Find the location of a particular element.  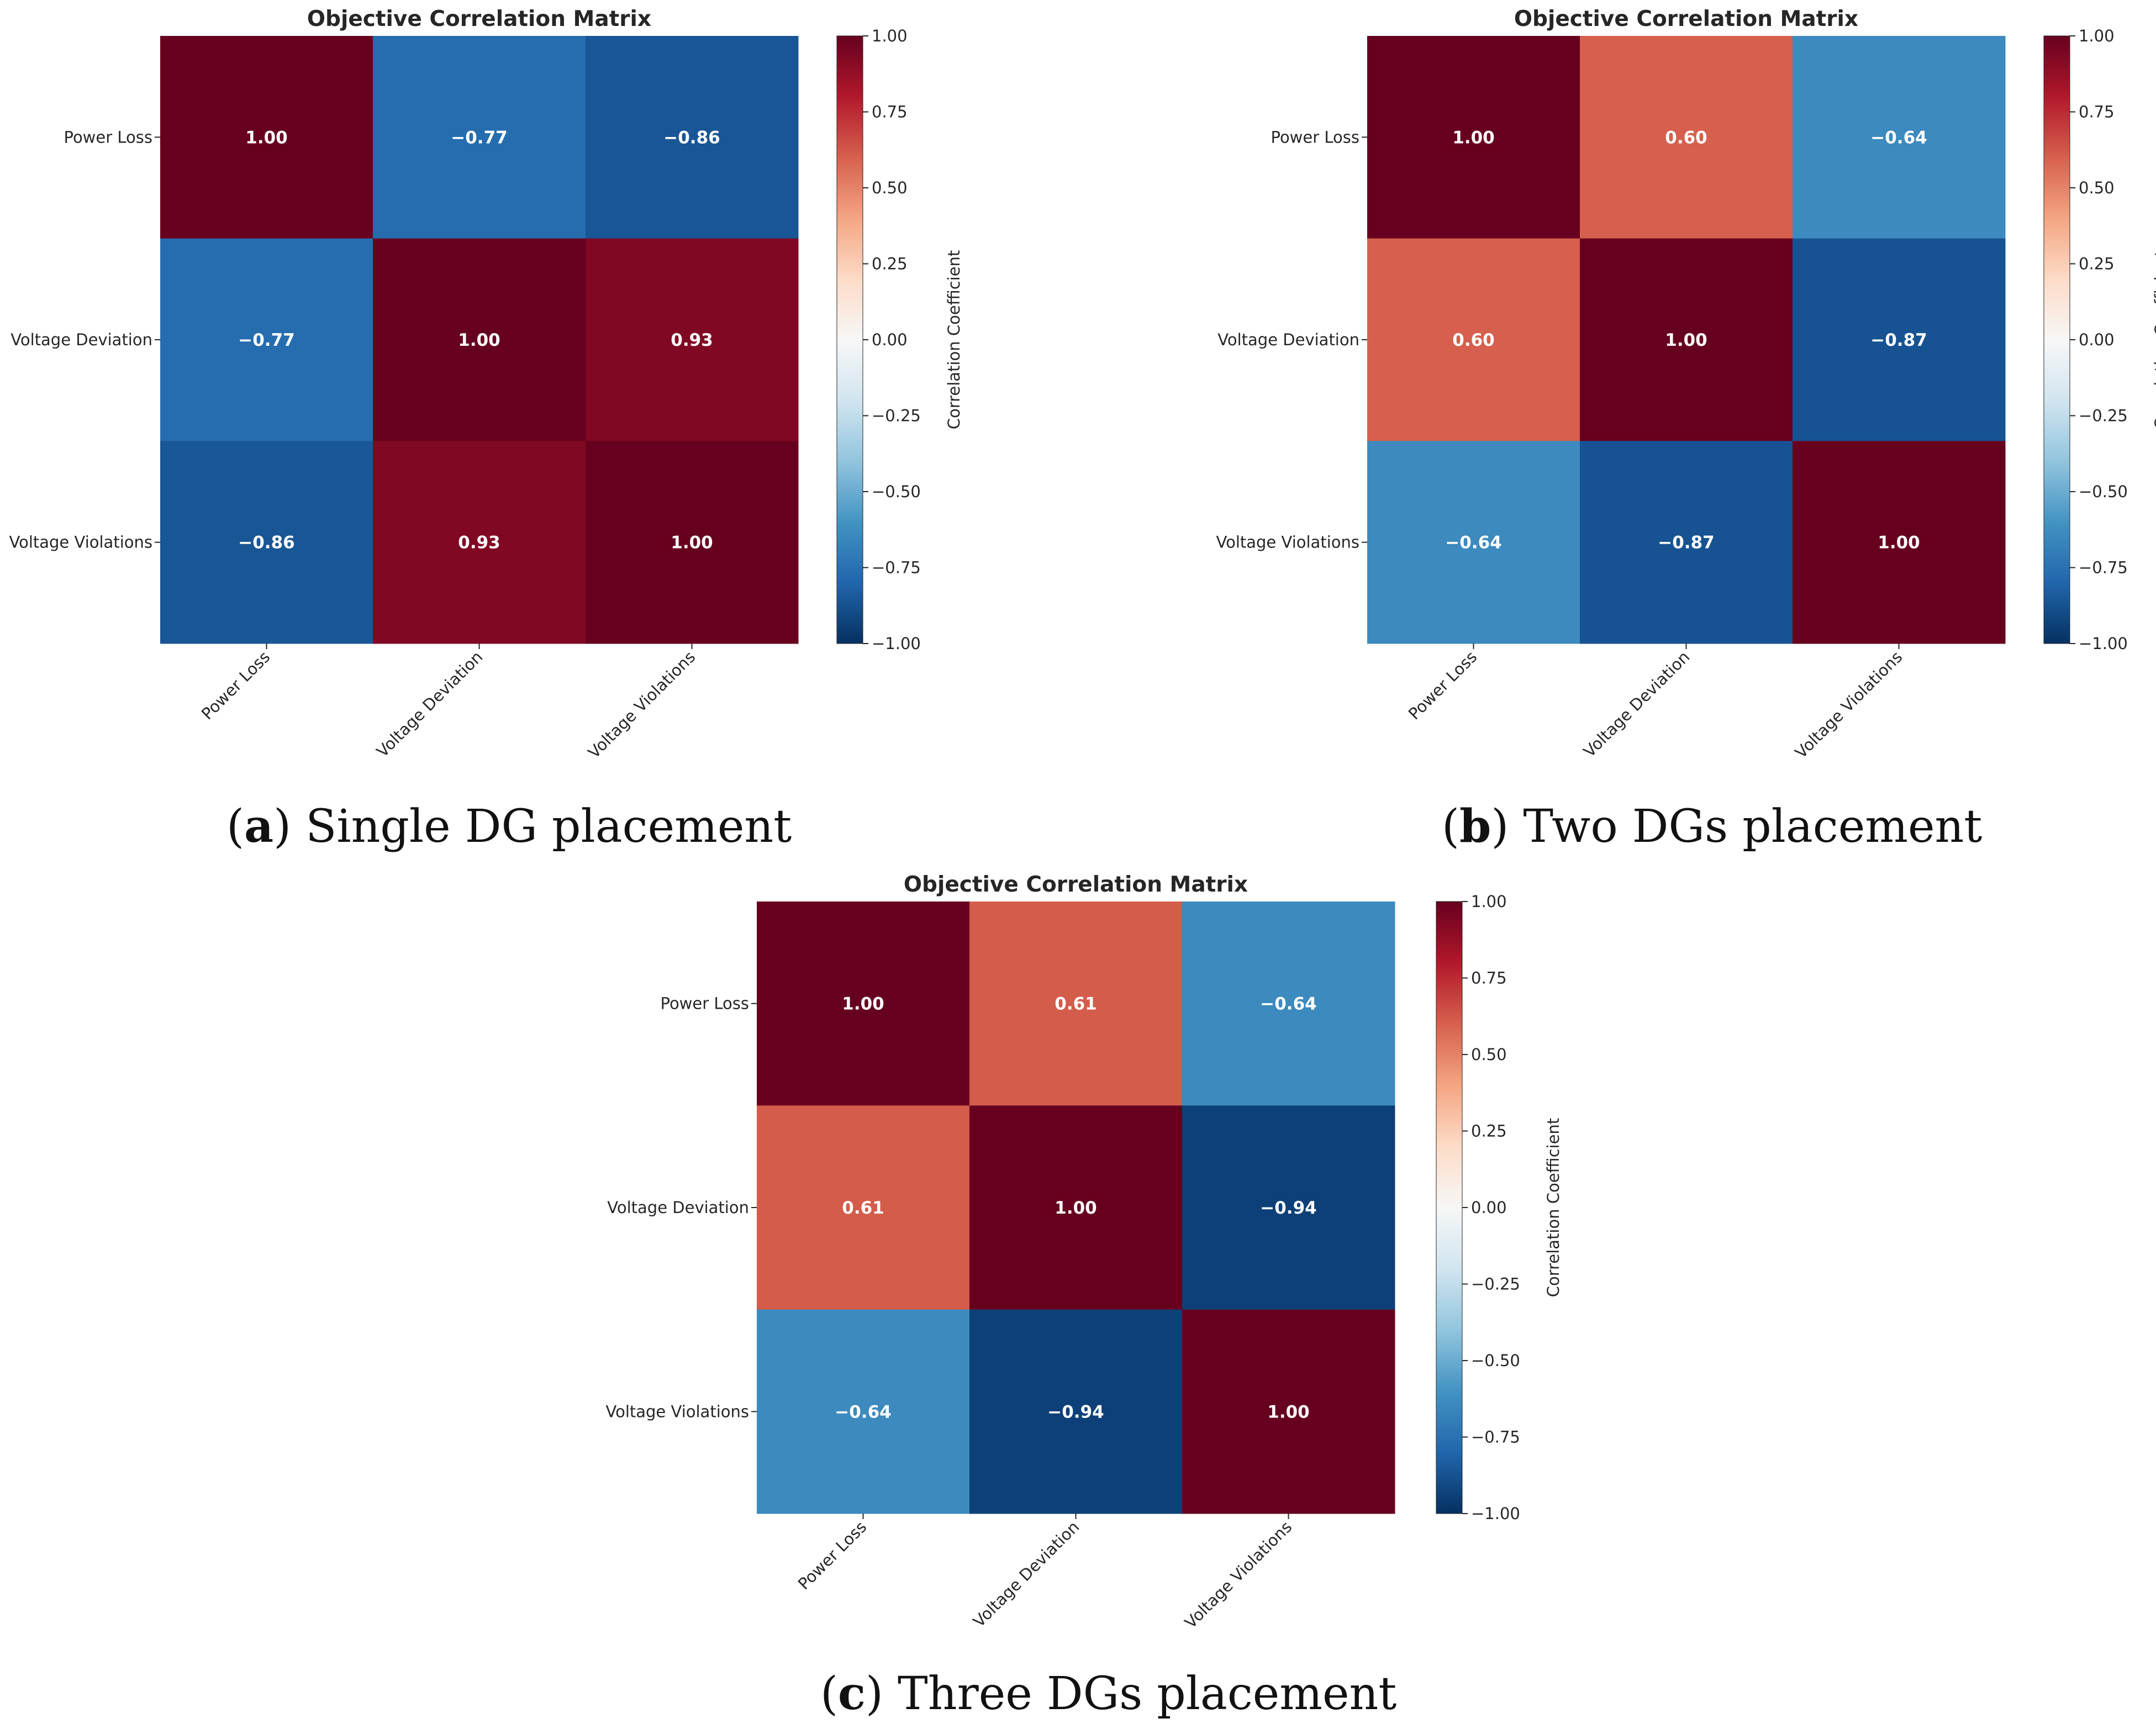

caption-b: (b) Two DGs placement is located at coordinates (1713, 826).